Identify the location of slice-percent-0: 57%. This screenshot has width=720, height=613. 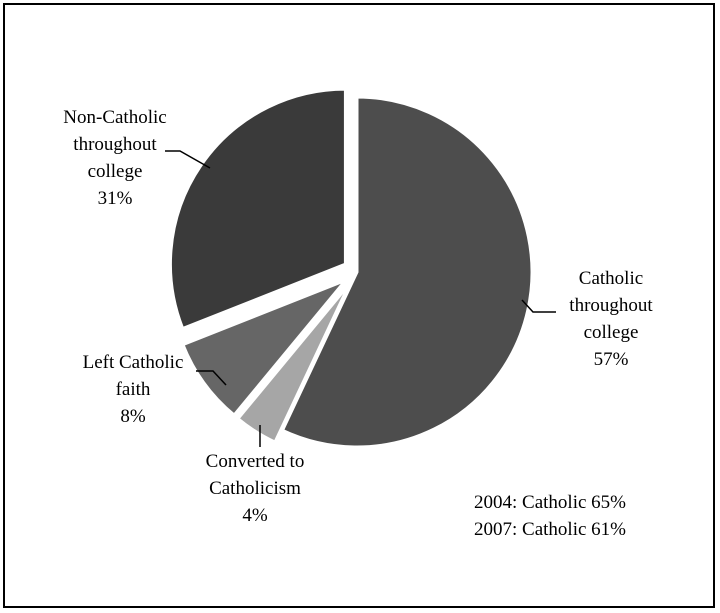
(611, 359).